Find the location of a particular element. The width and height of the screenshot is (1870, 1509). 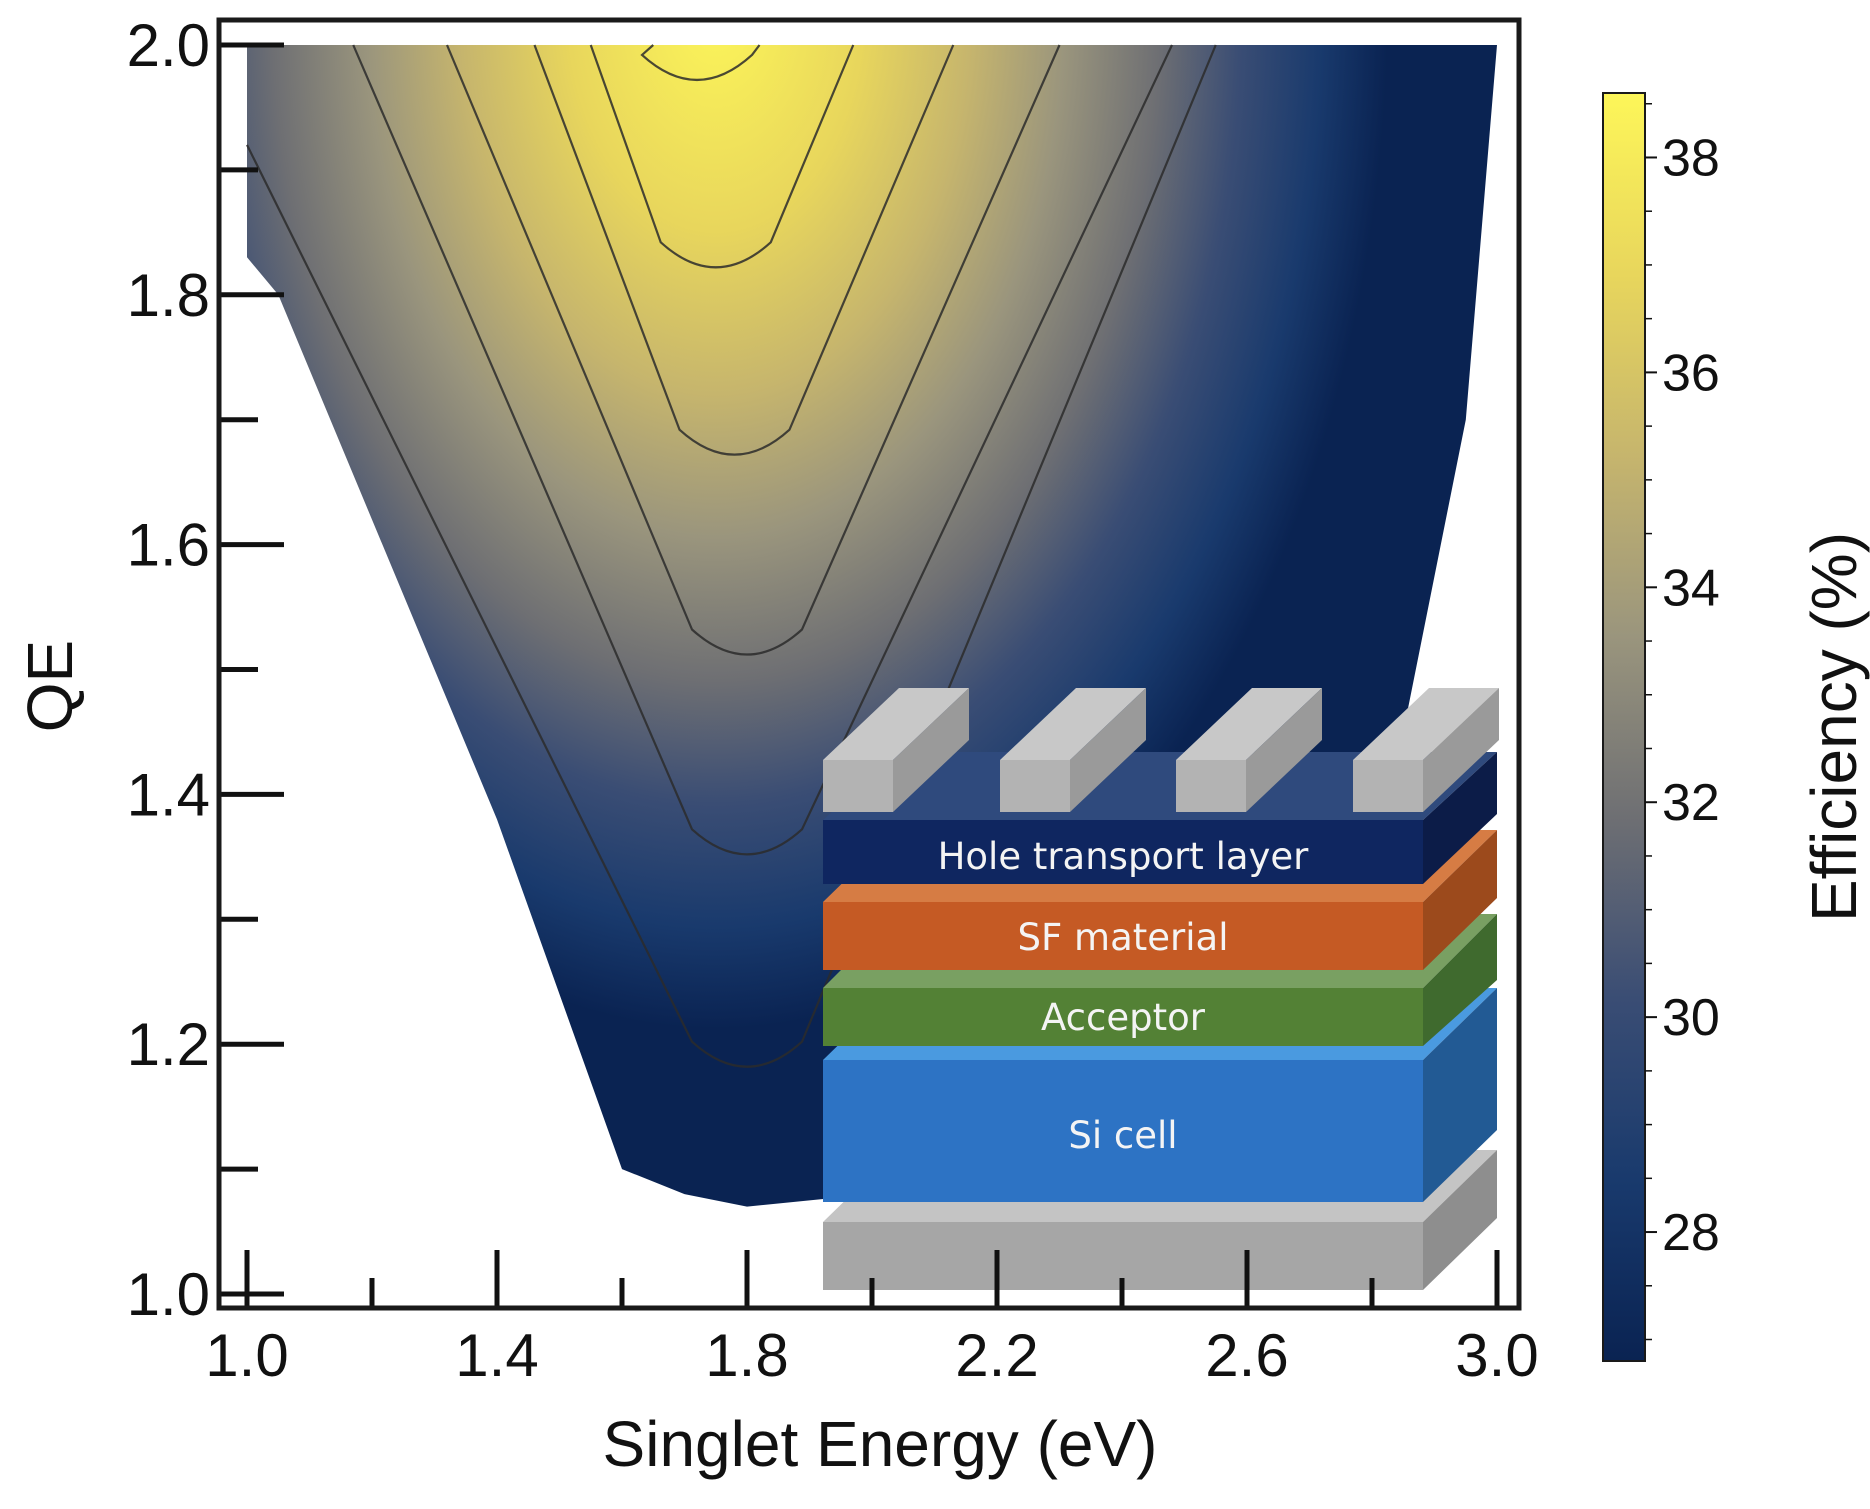

y-tick-label: 1.4 is located at coordinates (168, 794).